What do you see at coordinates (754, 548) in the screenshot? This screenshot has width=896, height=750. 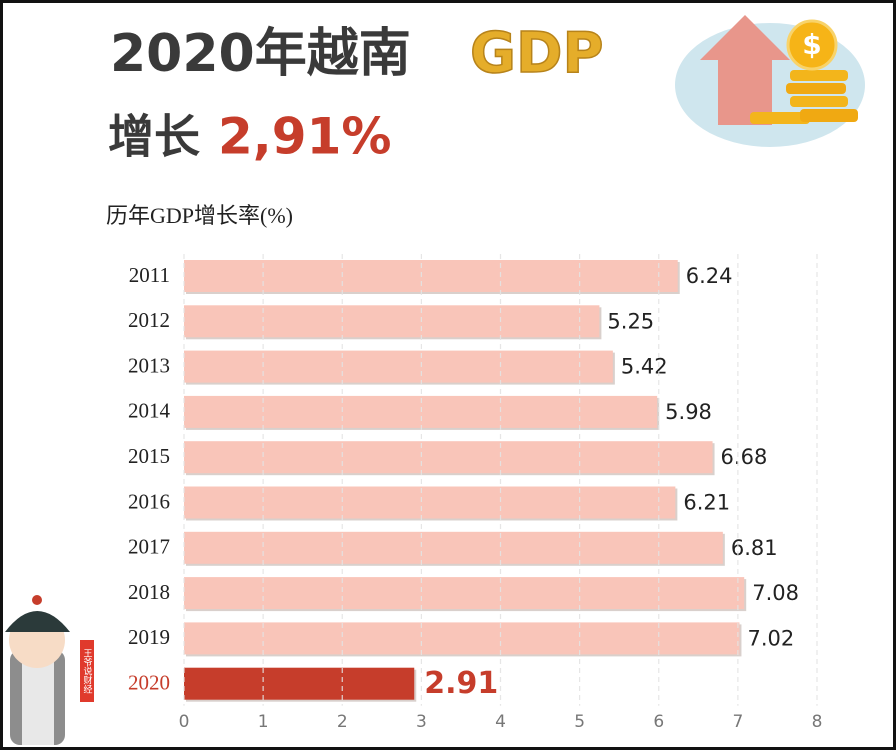 I see `value-label: 6.81` at bounding box center [754, 548].